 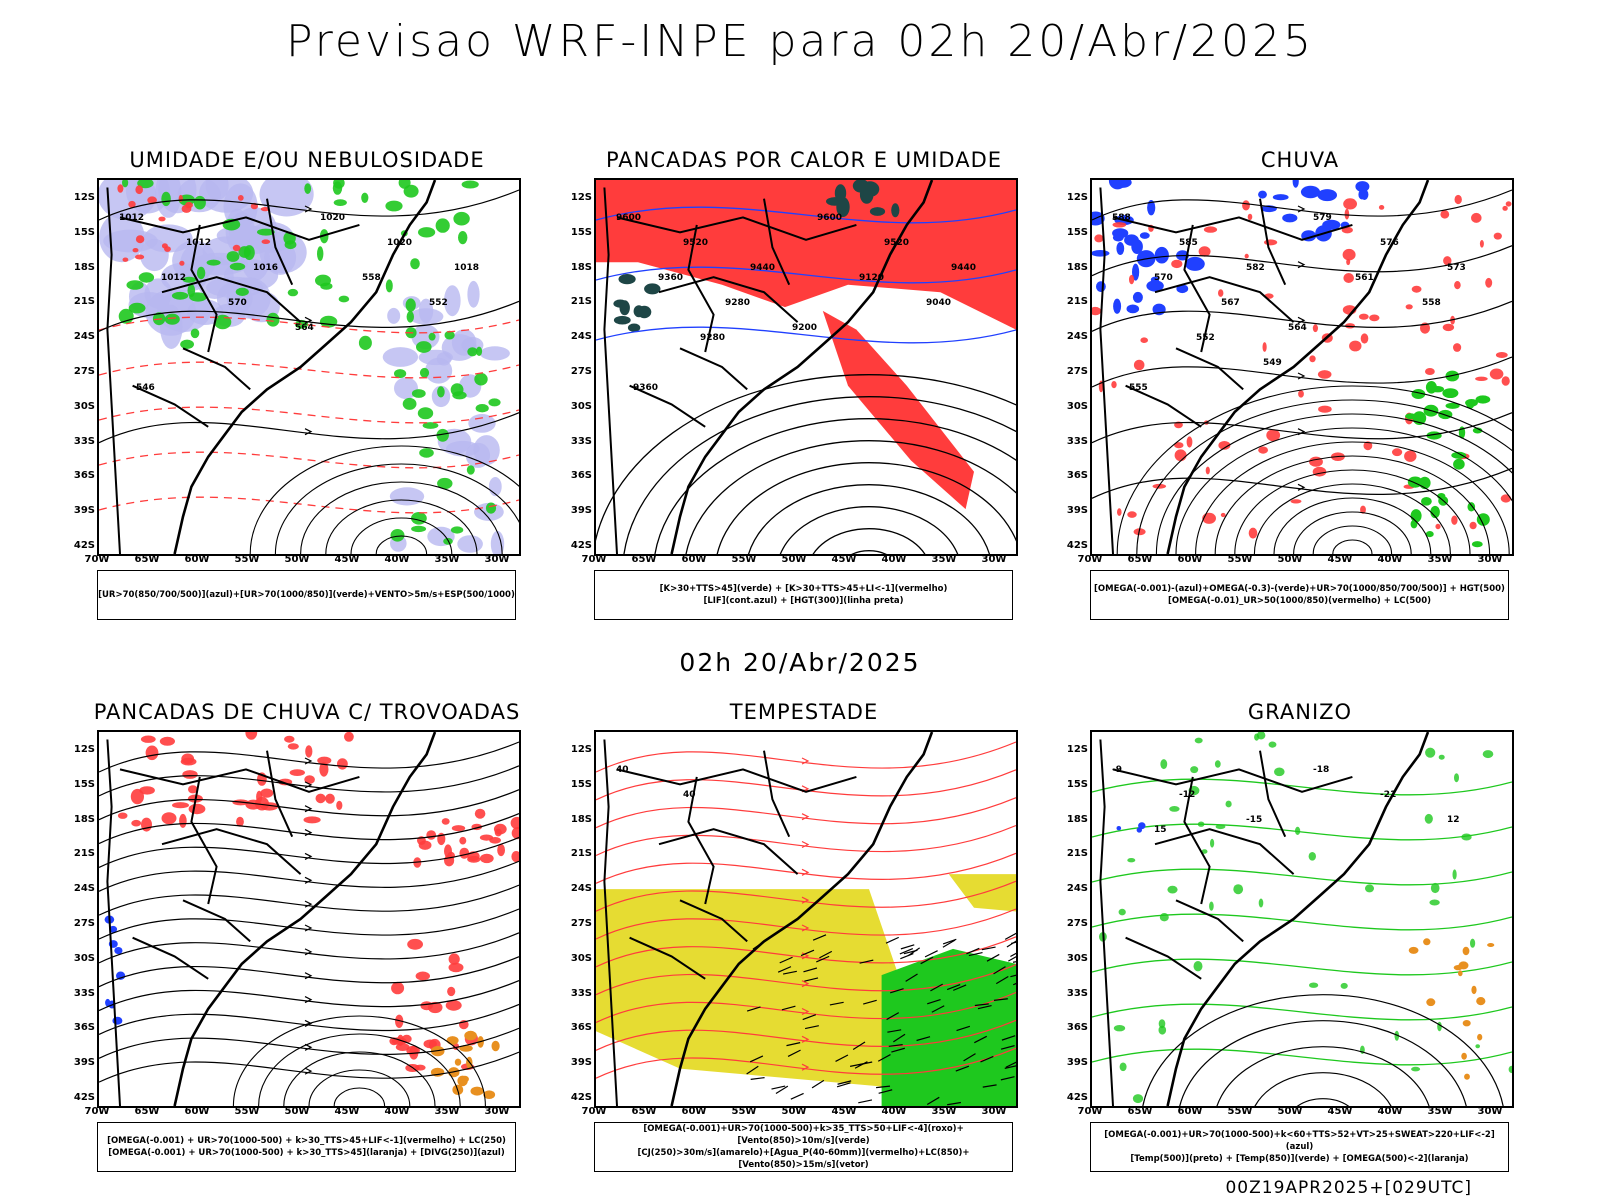 What do you see at coordinates (581, 889) in the screenshot?
I see `lat-tick-label: 24S` at bounding box center [581, 889].